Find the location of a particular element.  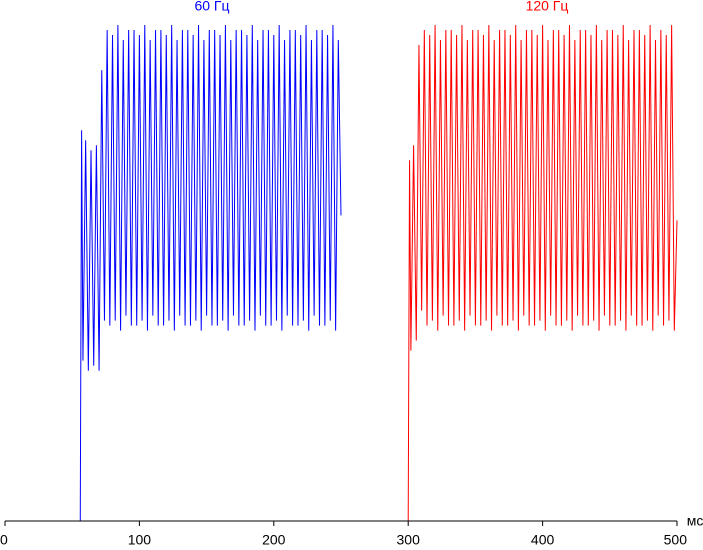

x-tick-label: 500 is located at coordinates (676, 540).